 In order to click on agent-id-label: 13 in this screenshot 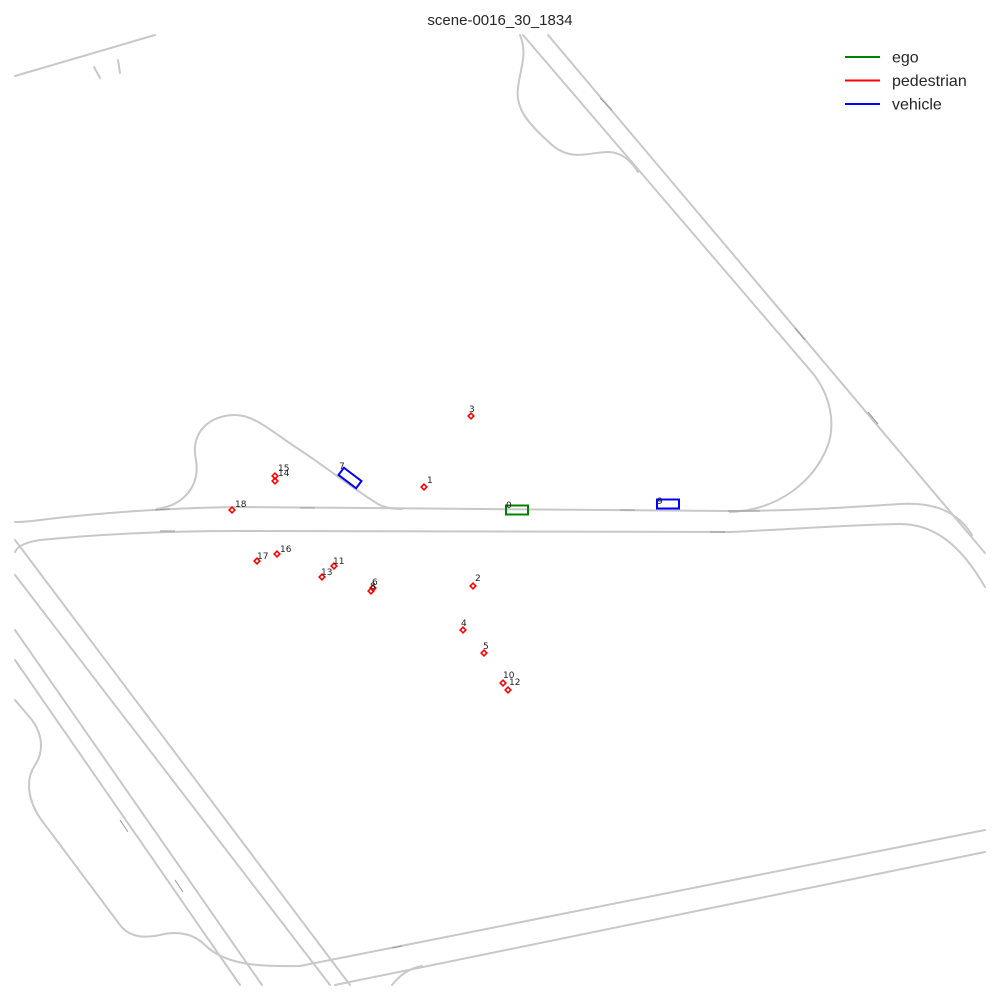, I will do `click(326, 573)`.